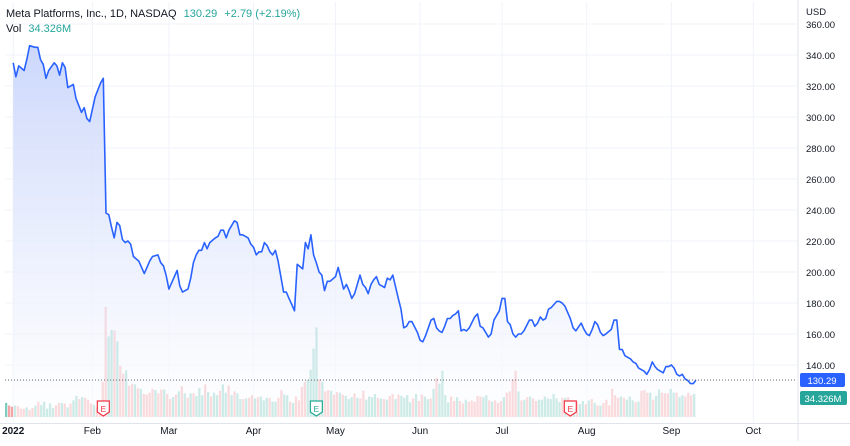 This screenshot has width=850, height=446. I want to click on y-tick-label: 140.00, so click(820, 366).